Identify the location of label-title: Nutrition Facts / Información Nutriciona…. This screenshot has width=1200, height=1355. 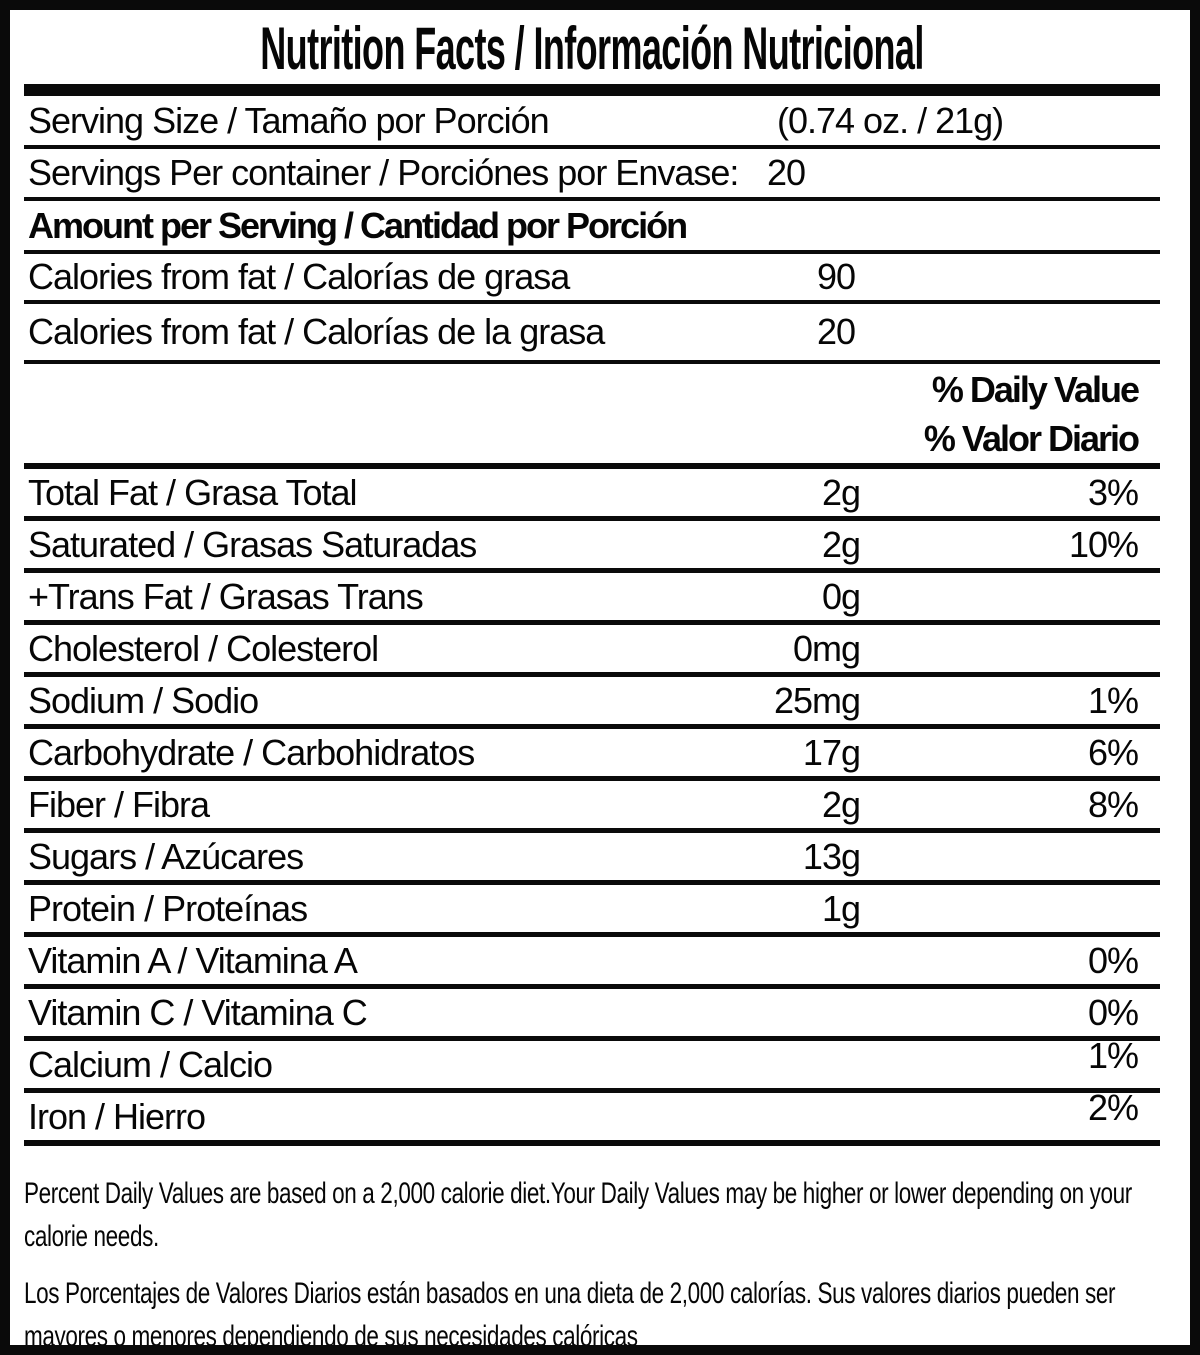
(592, 48).